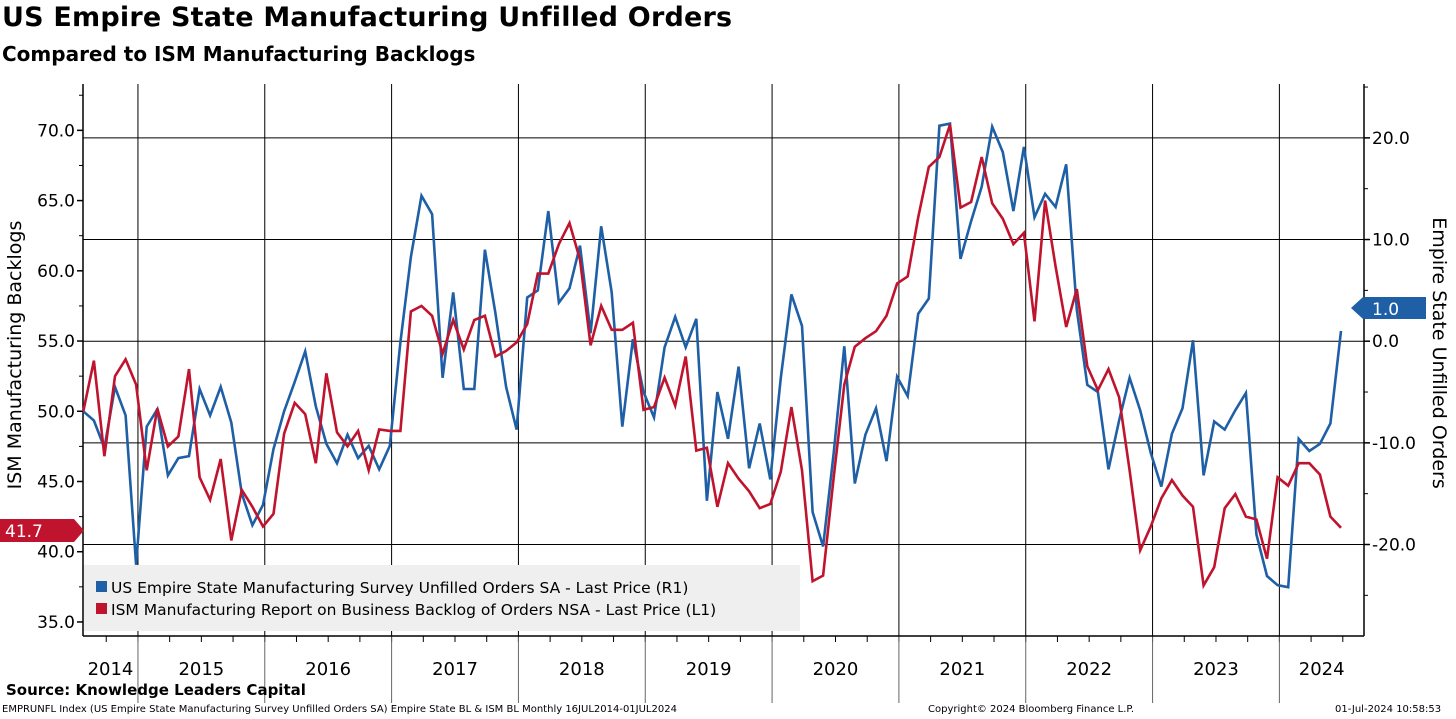 The image size is (1456, 719). Describe the element at coordinates (1391, 241) in the screenshot. I see `right-axis-tick-label: 10.0` at that location.